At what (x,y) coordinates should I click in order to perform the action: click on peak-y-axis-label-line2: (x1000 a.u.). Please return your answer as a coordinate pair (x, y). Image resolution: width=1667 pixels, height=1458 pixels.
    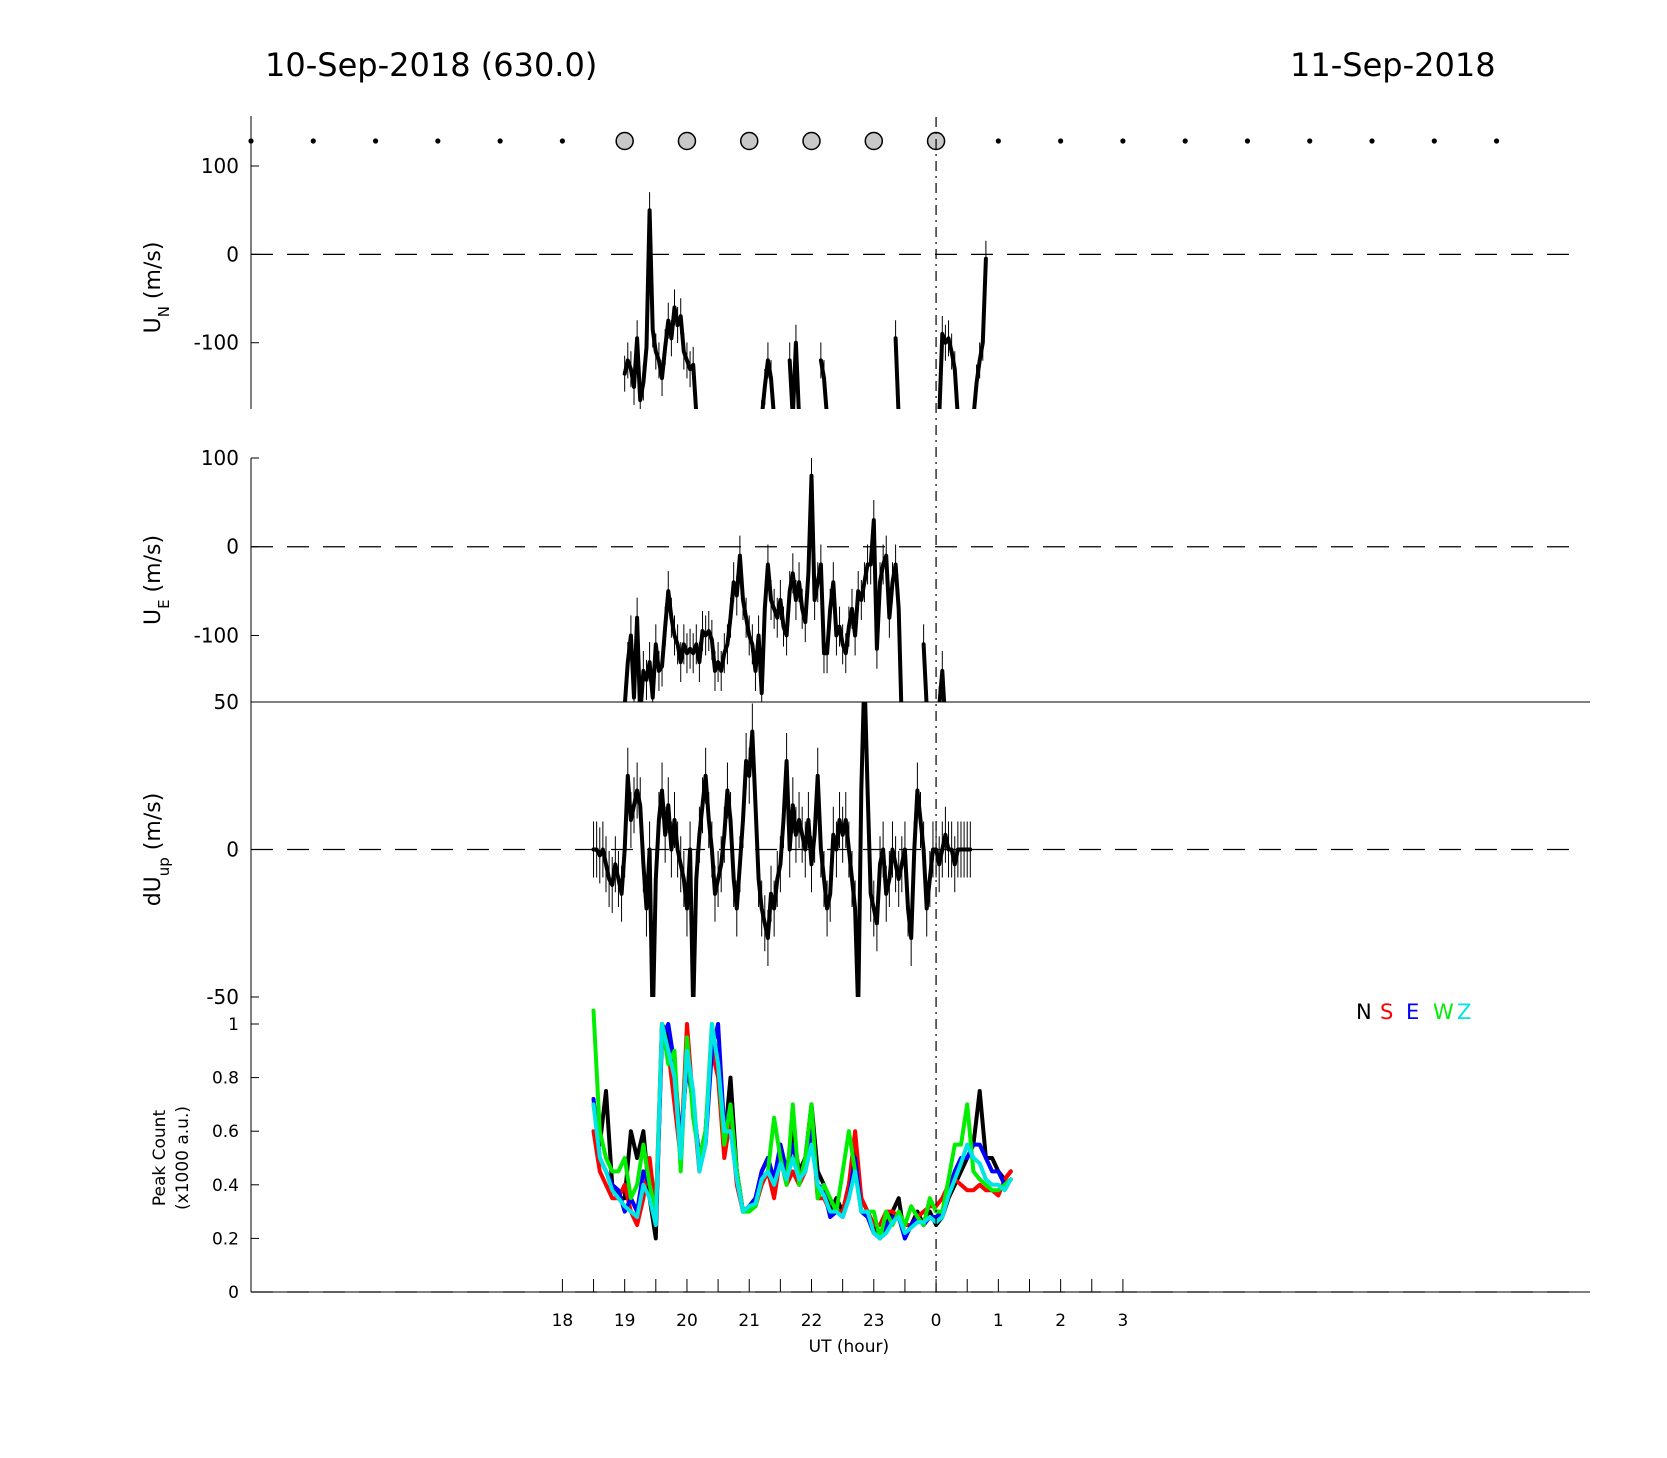
    Looking at the image, I should click on (183, 1158).